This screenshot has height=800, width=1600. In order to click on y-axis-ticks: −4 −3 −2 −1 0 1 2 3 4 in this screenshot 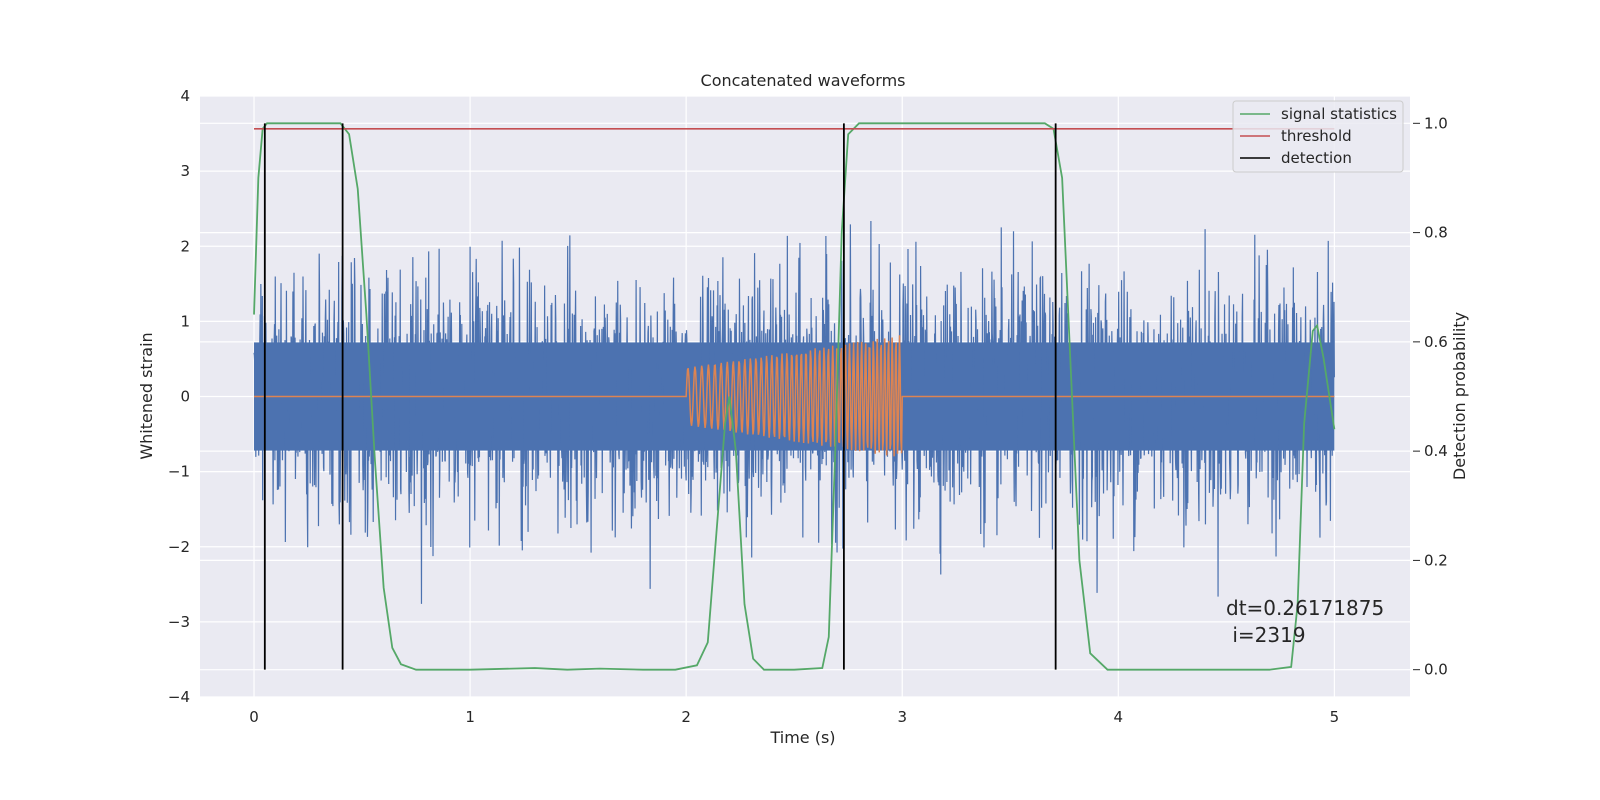, I will do `click(179, 396)`.